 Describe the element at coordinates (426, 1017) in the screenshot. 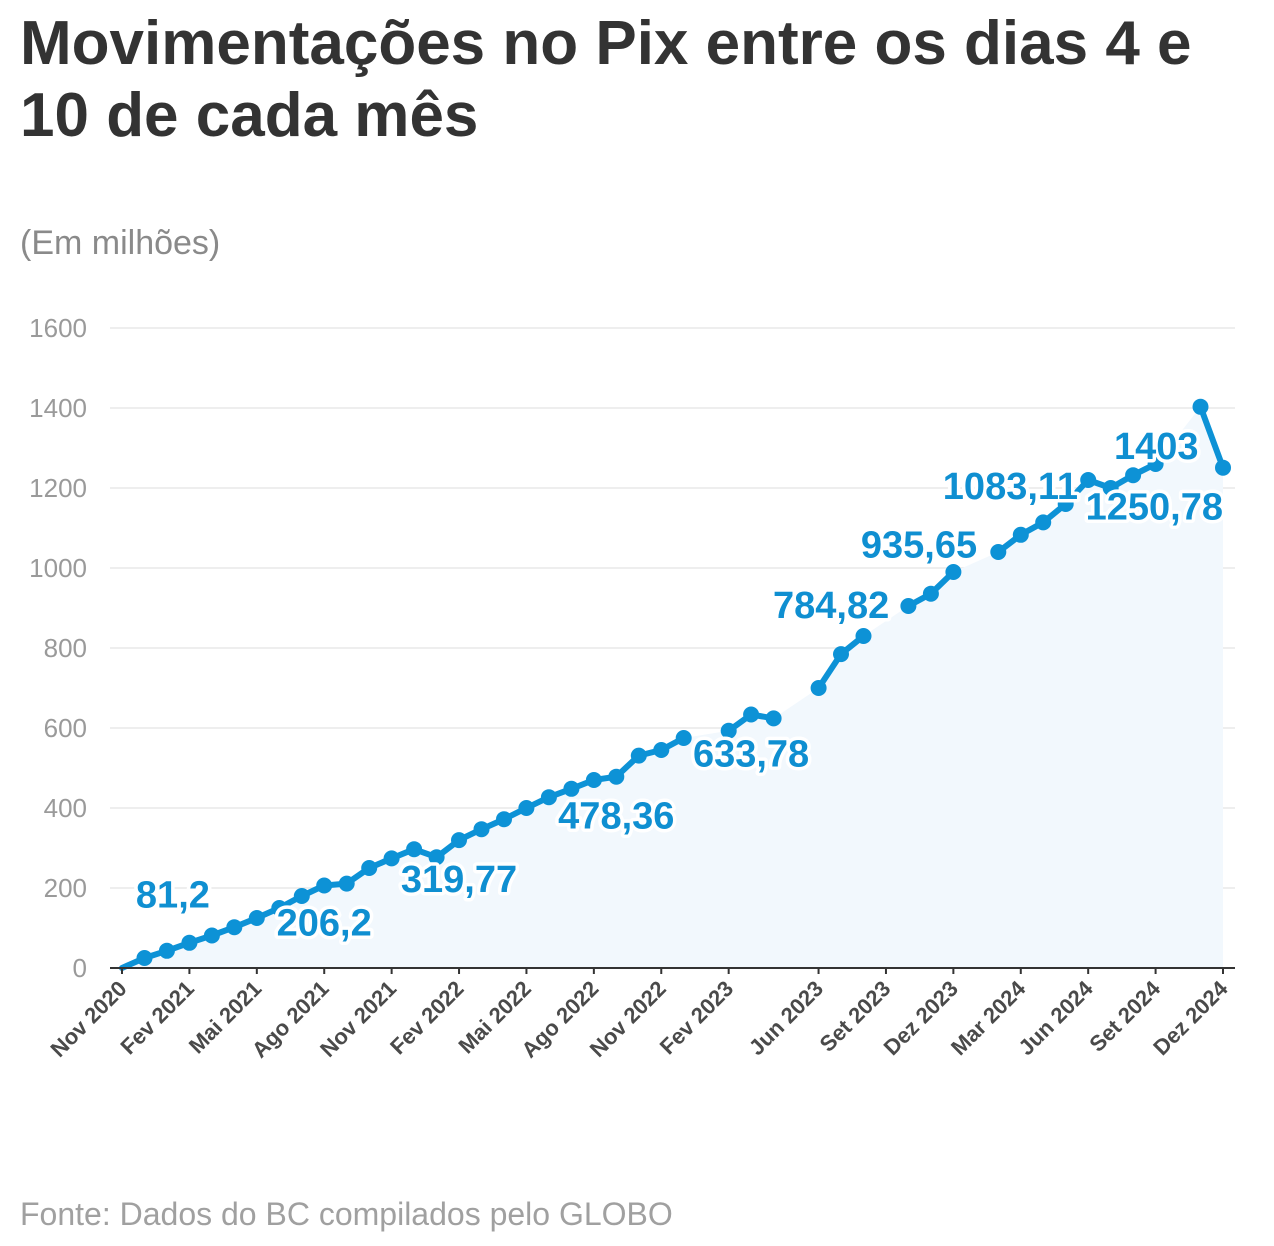

I see `x-tick-label: Fev 2022` at that location.